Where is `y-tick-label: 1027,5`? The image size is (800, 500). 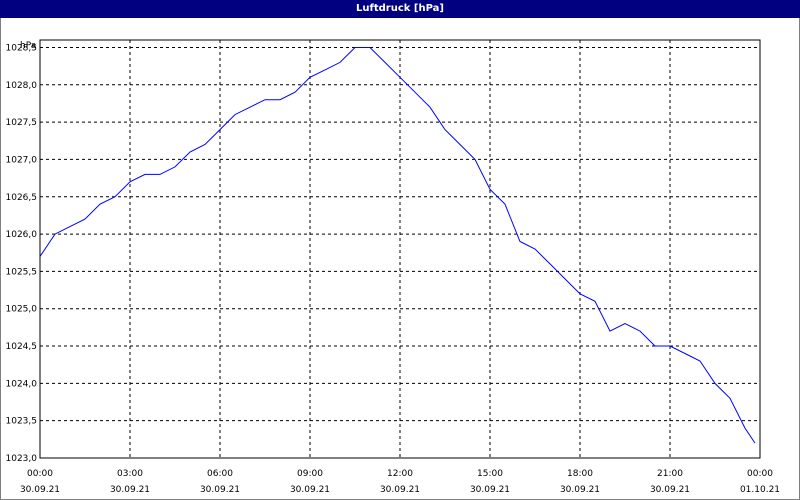 y-tick-label: 1027,5 is located at coordinates (22, 123).